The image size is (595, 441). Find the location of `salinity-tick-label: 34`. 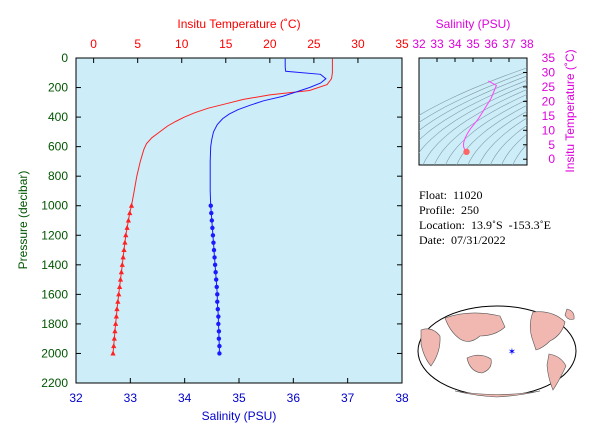

salinity-tick-label: 34 is located at coordinates (185, 398).